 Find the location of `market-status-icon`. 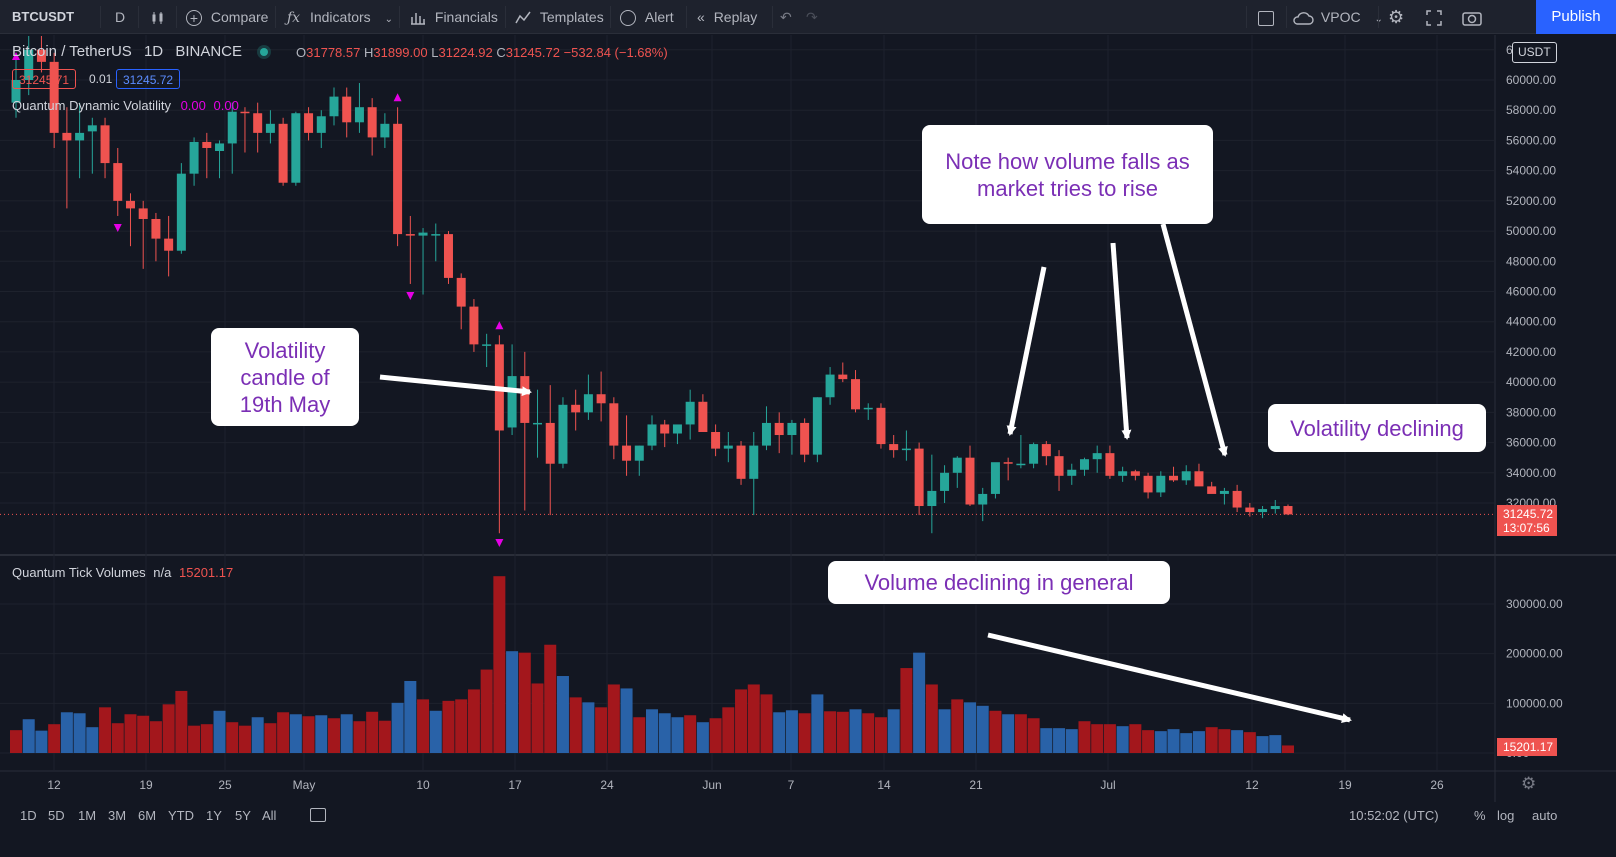

market-status-icon is located at coordinates (264, 52).